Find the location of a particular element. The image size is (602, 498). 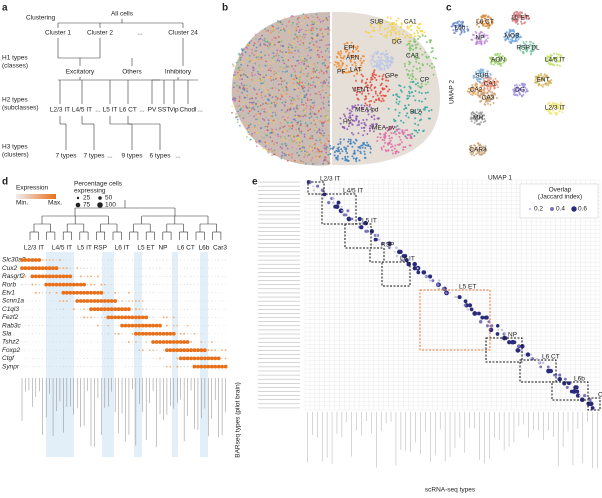

label: SST is located at coordinates (164, 110).